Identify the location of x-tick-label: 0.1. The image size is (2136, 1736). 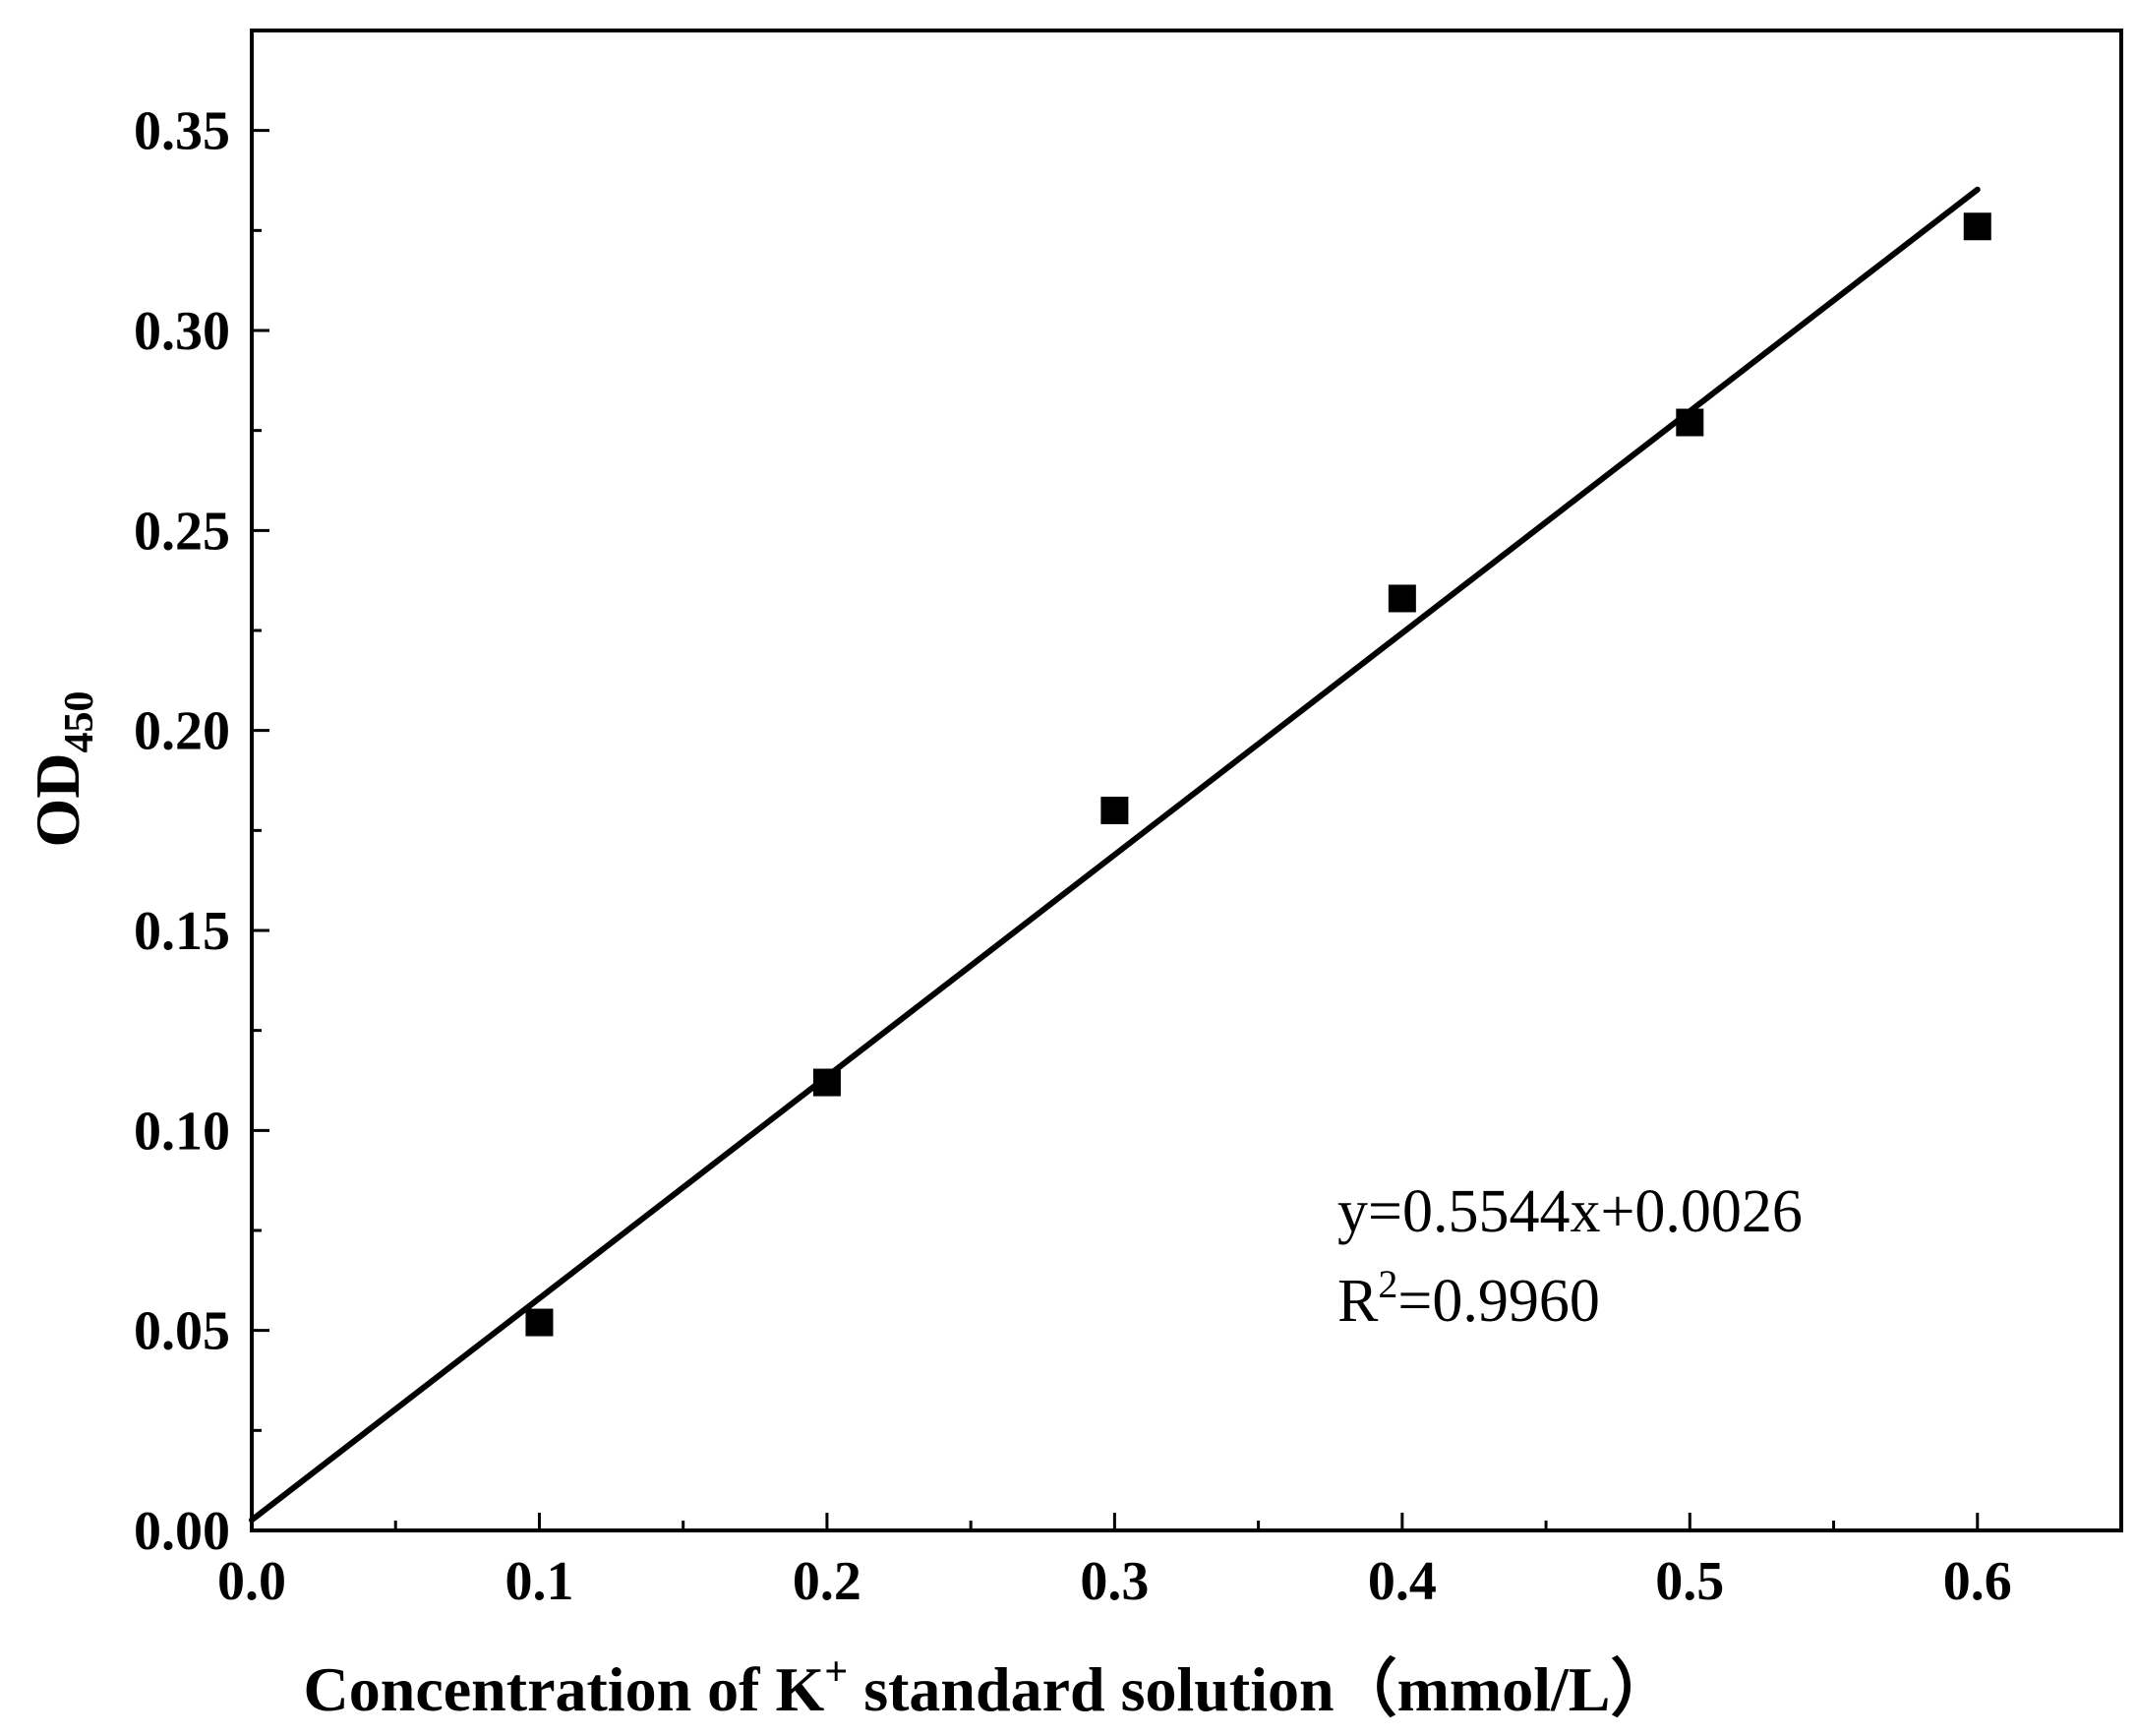
(538, 1581).